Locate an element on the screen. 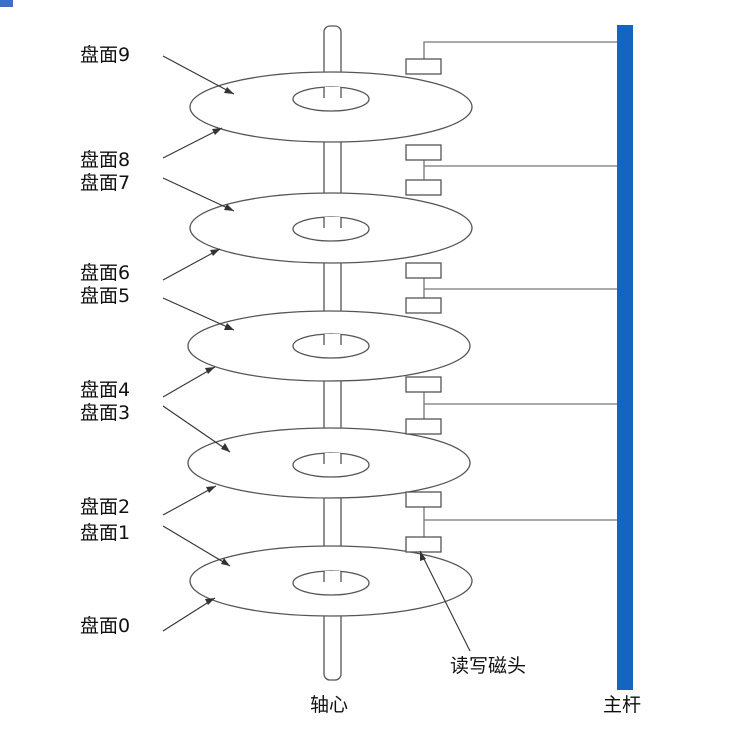 The height and width of the screenshot is (743, 741). main-arm is located at coordinates (625, 357).